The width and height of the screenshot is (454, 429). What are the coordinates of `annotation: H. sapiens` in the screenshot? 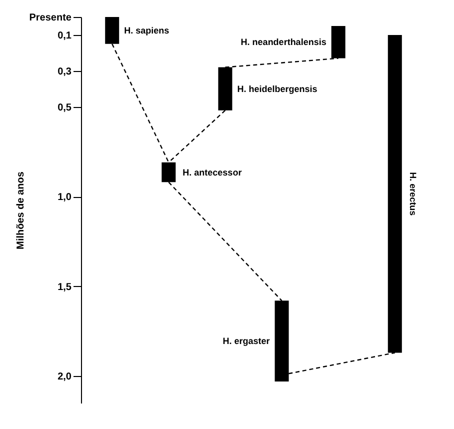 It's located at (147, 30).